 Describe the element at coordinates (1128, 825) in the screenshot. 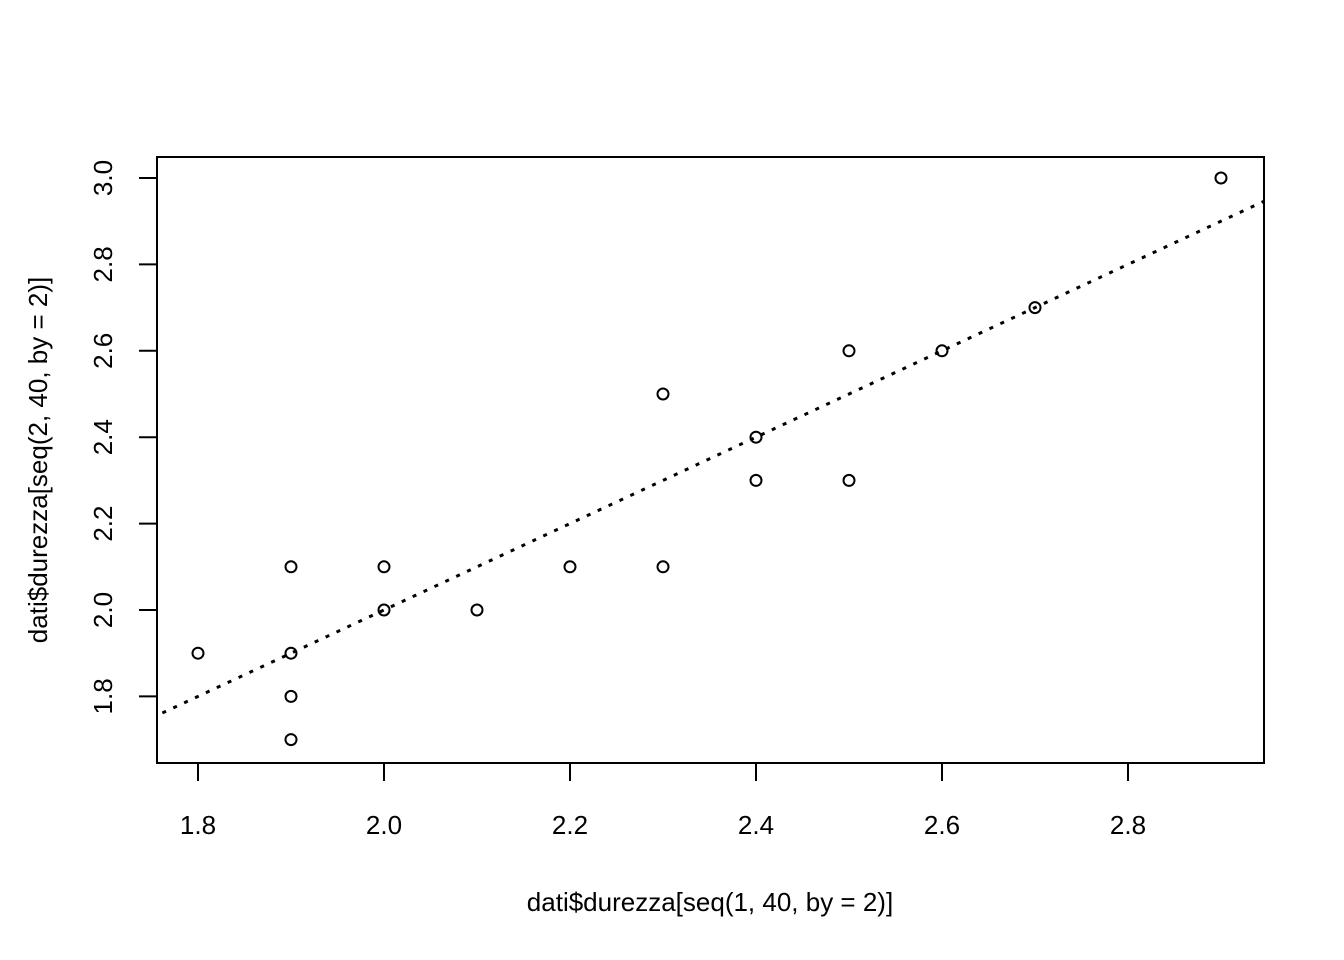

I see `x-tick-label: 2.8` at that location.